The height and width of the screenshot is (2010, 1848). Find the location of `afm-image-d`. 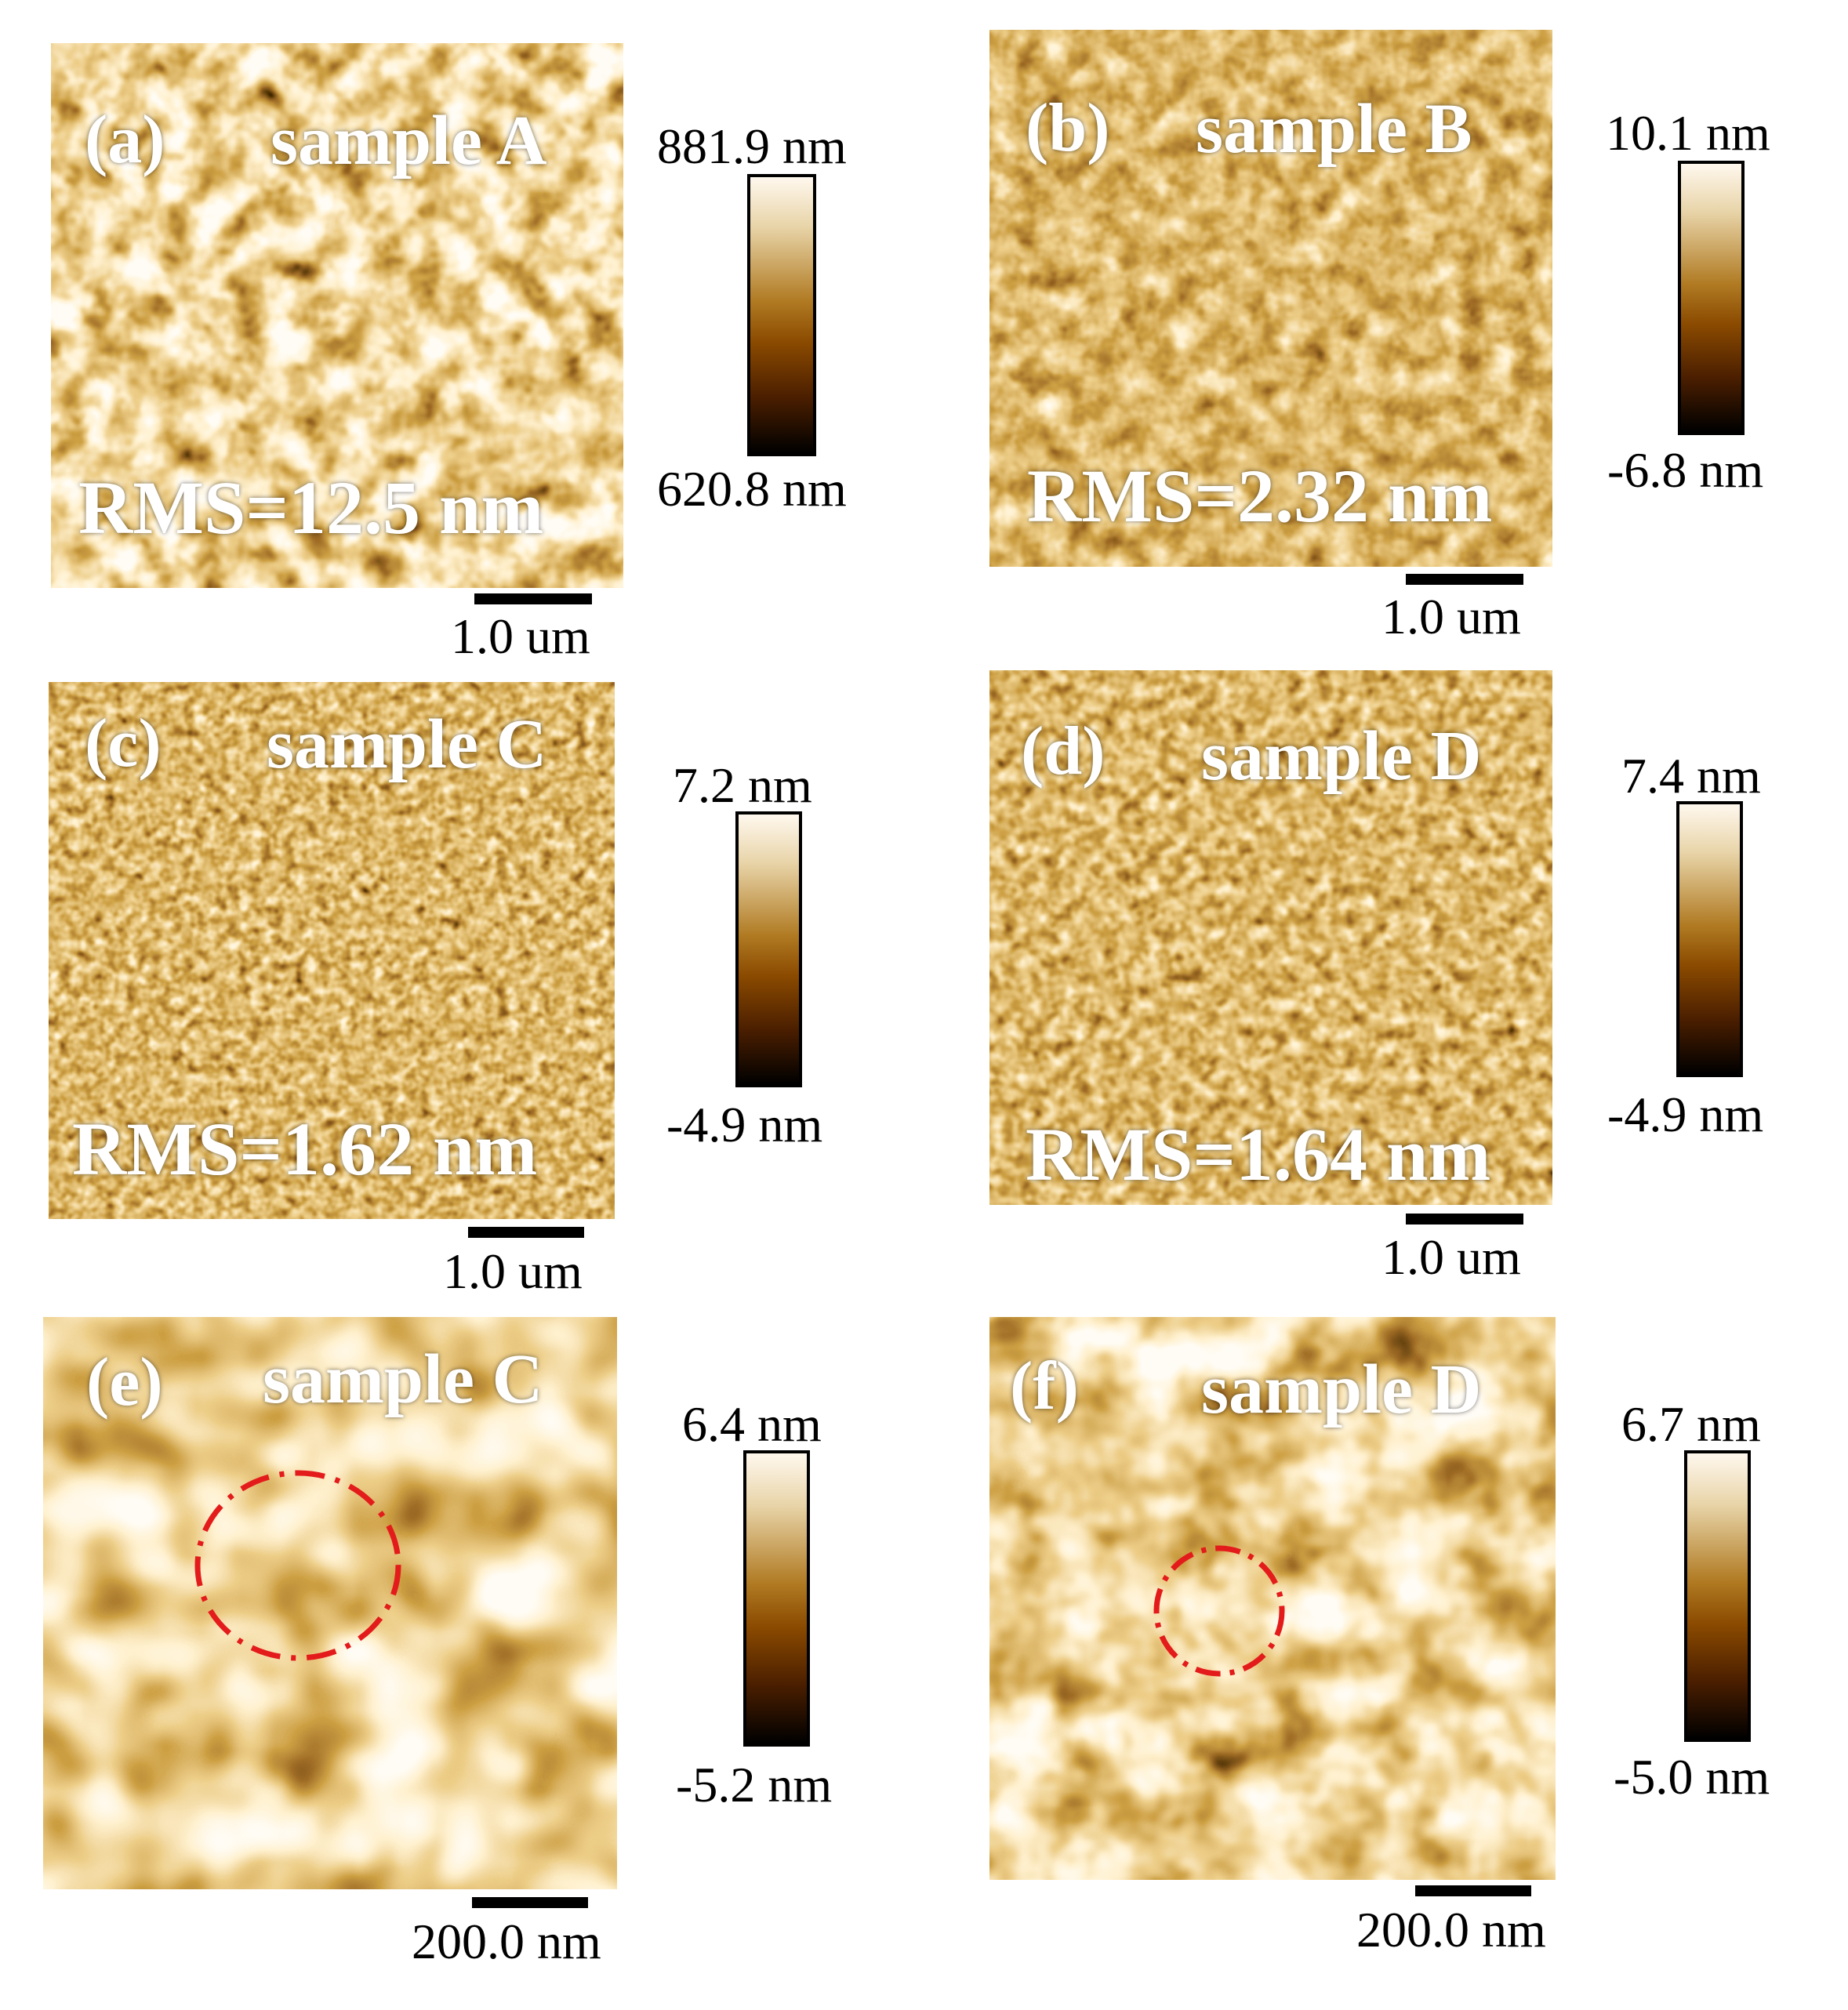

afm-image-d is located at coordinates (1270, 937).